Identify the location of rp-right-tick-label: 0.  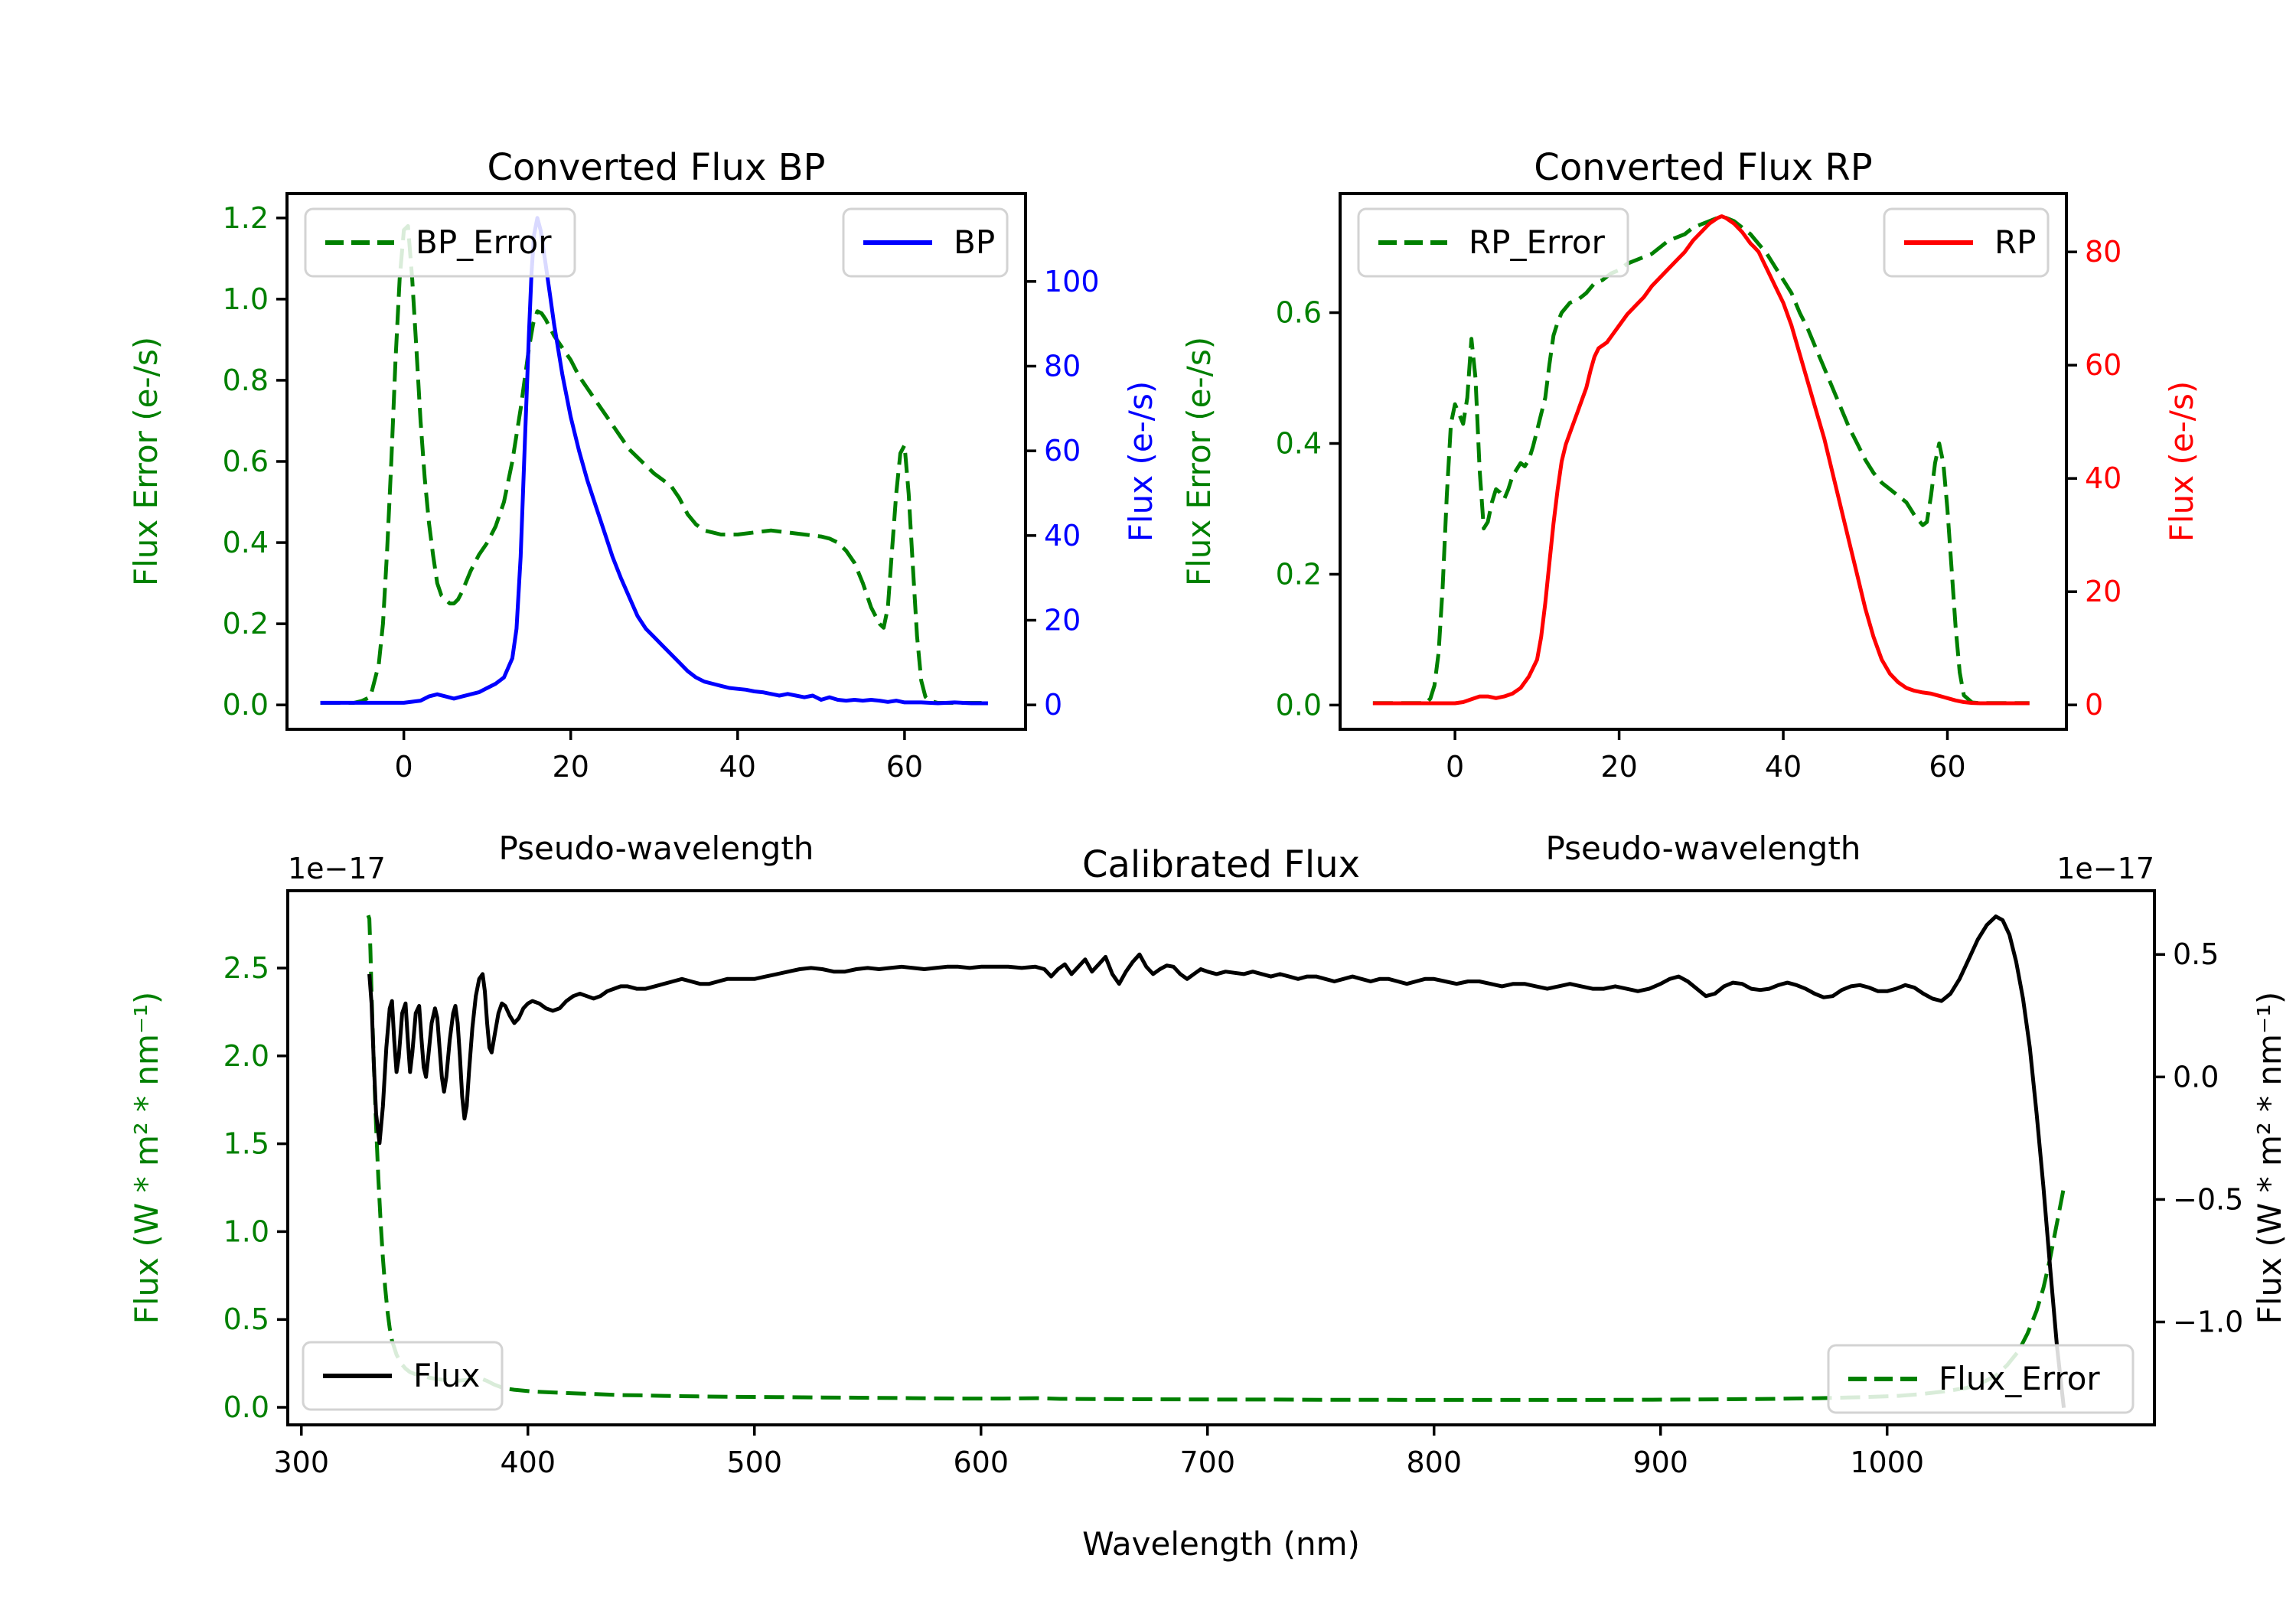
(2094, 705).